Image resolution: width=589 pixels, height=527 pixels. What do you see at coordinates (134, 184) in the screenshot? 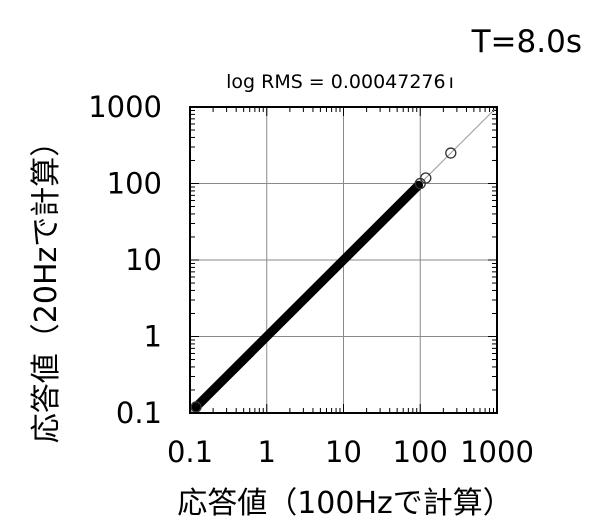
I see `y-tick-label: 100` at bounding box center [134, 184].